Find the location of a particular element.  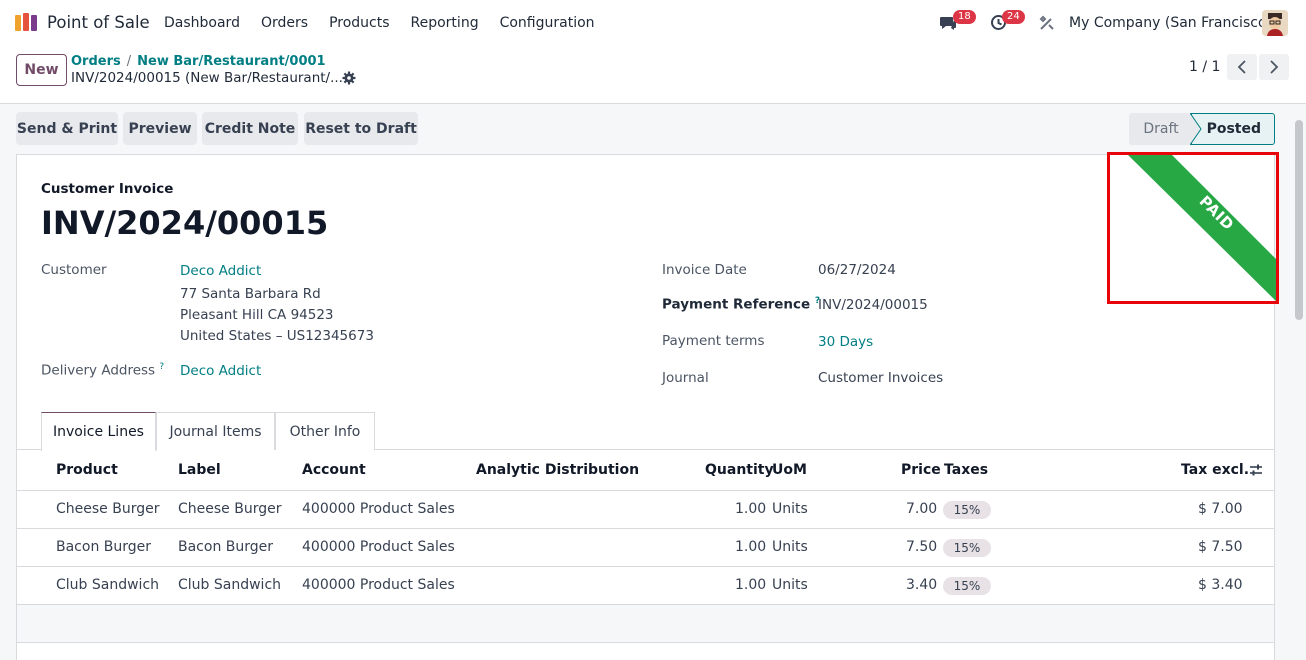

table-row-label: Bacon Burger is located at coordinates (226, 547).